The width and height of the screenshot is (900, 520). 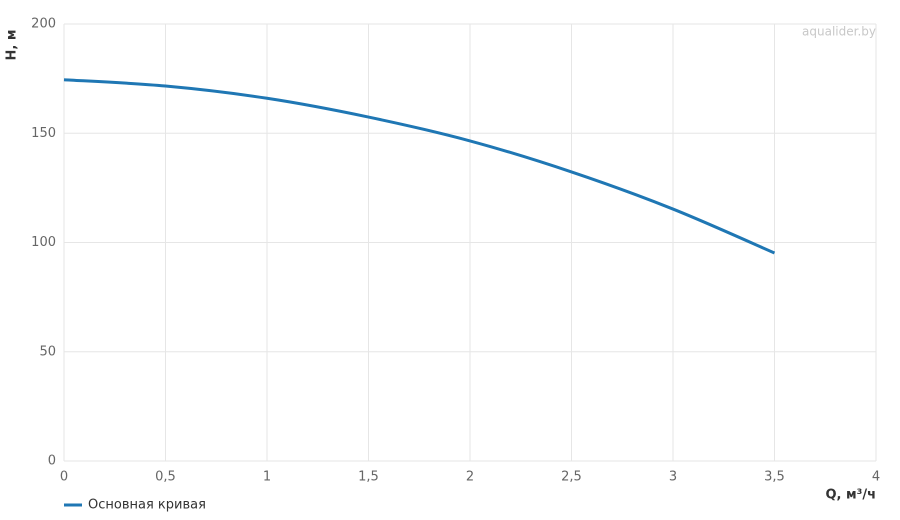 I want to click on y-axis-title: H, м, so click(x=12, y=45).